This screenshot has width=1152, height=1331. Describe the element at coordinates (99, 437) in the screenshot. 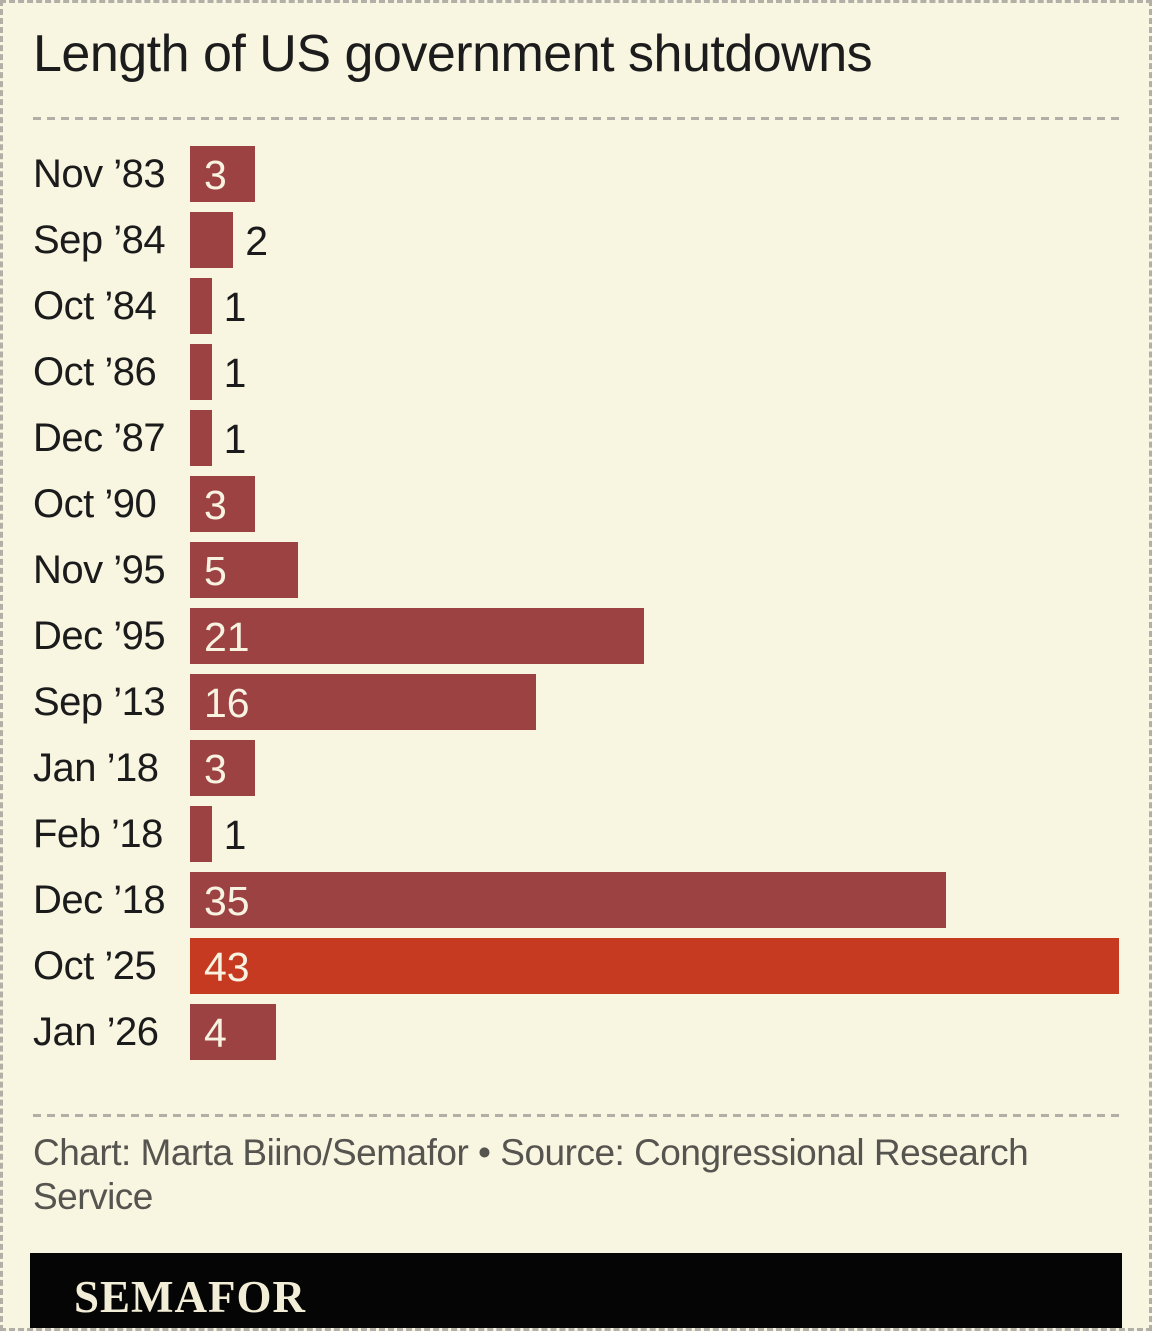

I see `category-label: Dec ’87` at that location.